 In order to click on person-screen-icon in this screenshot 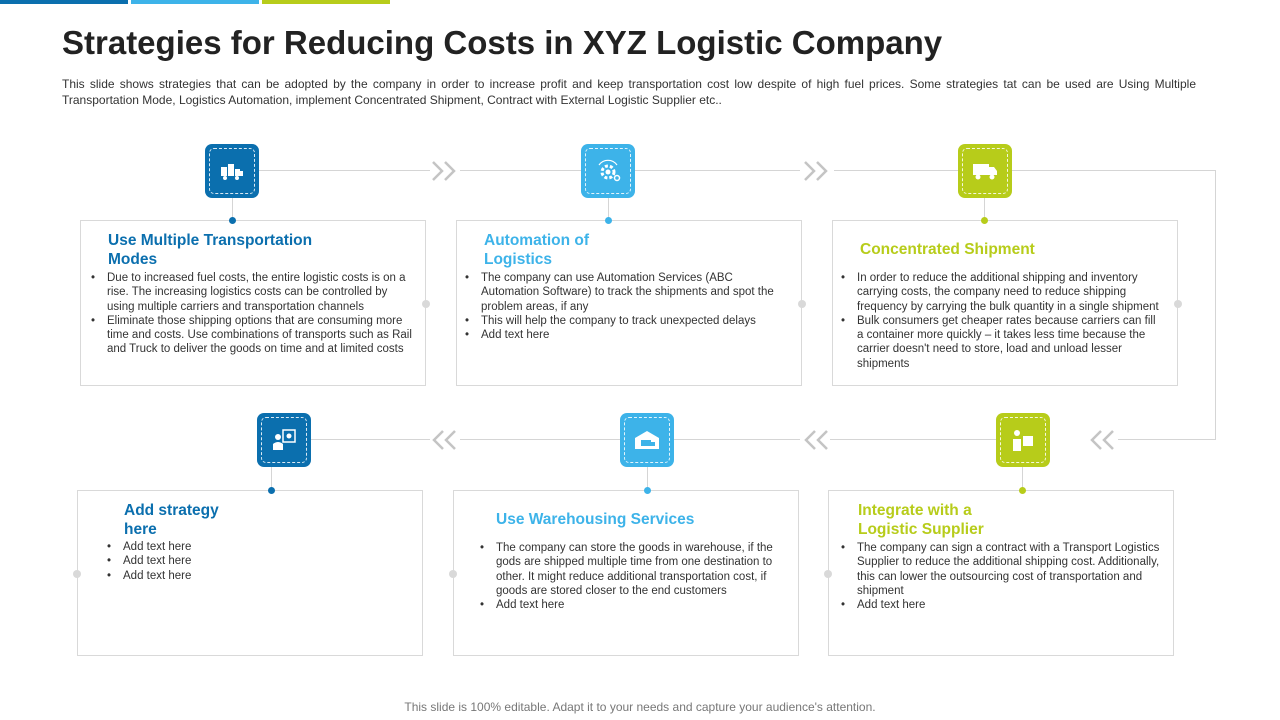, I will do `click(284, 439)`.